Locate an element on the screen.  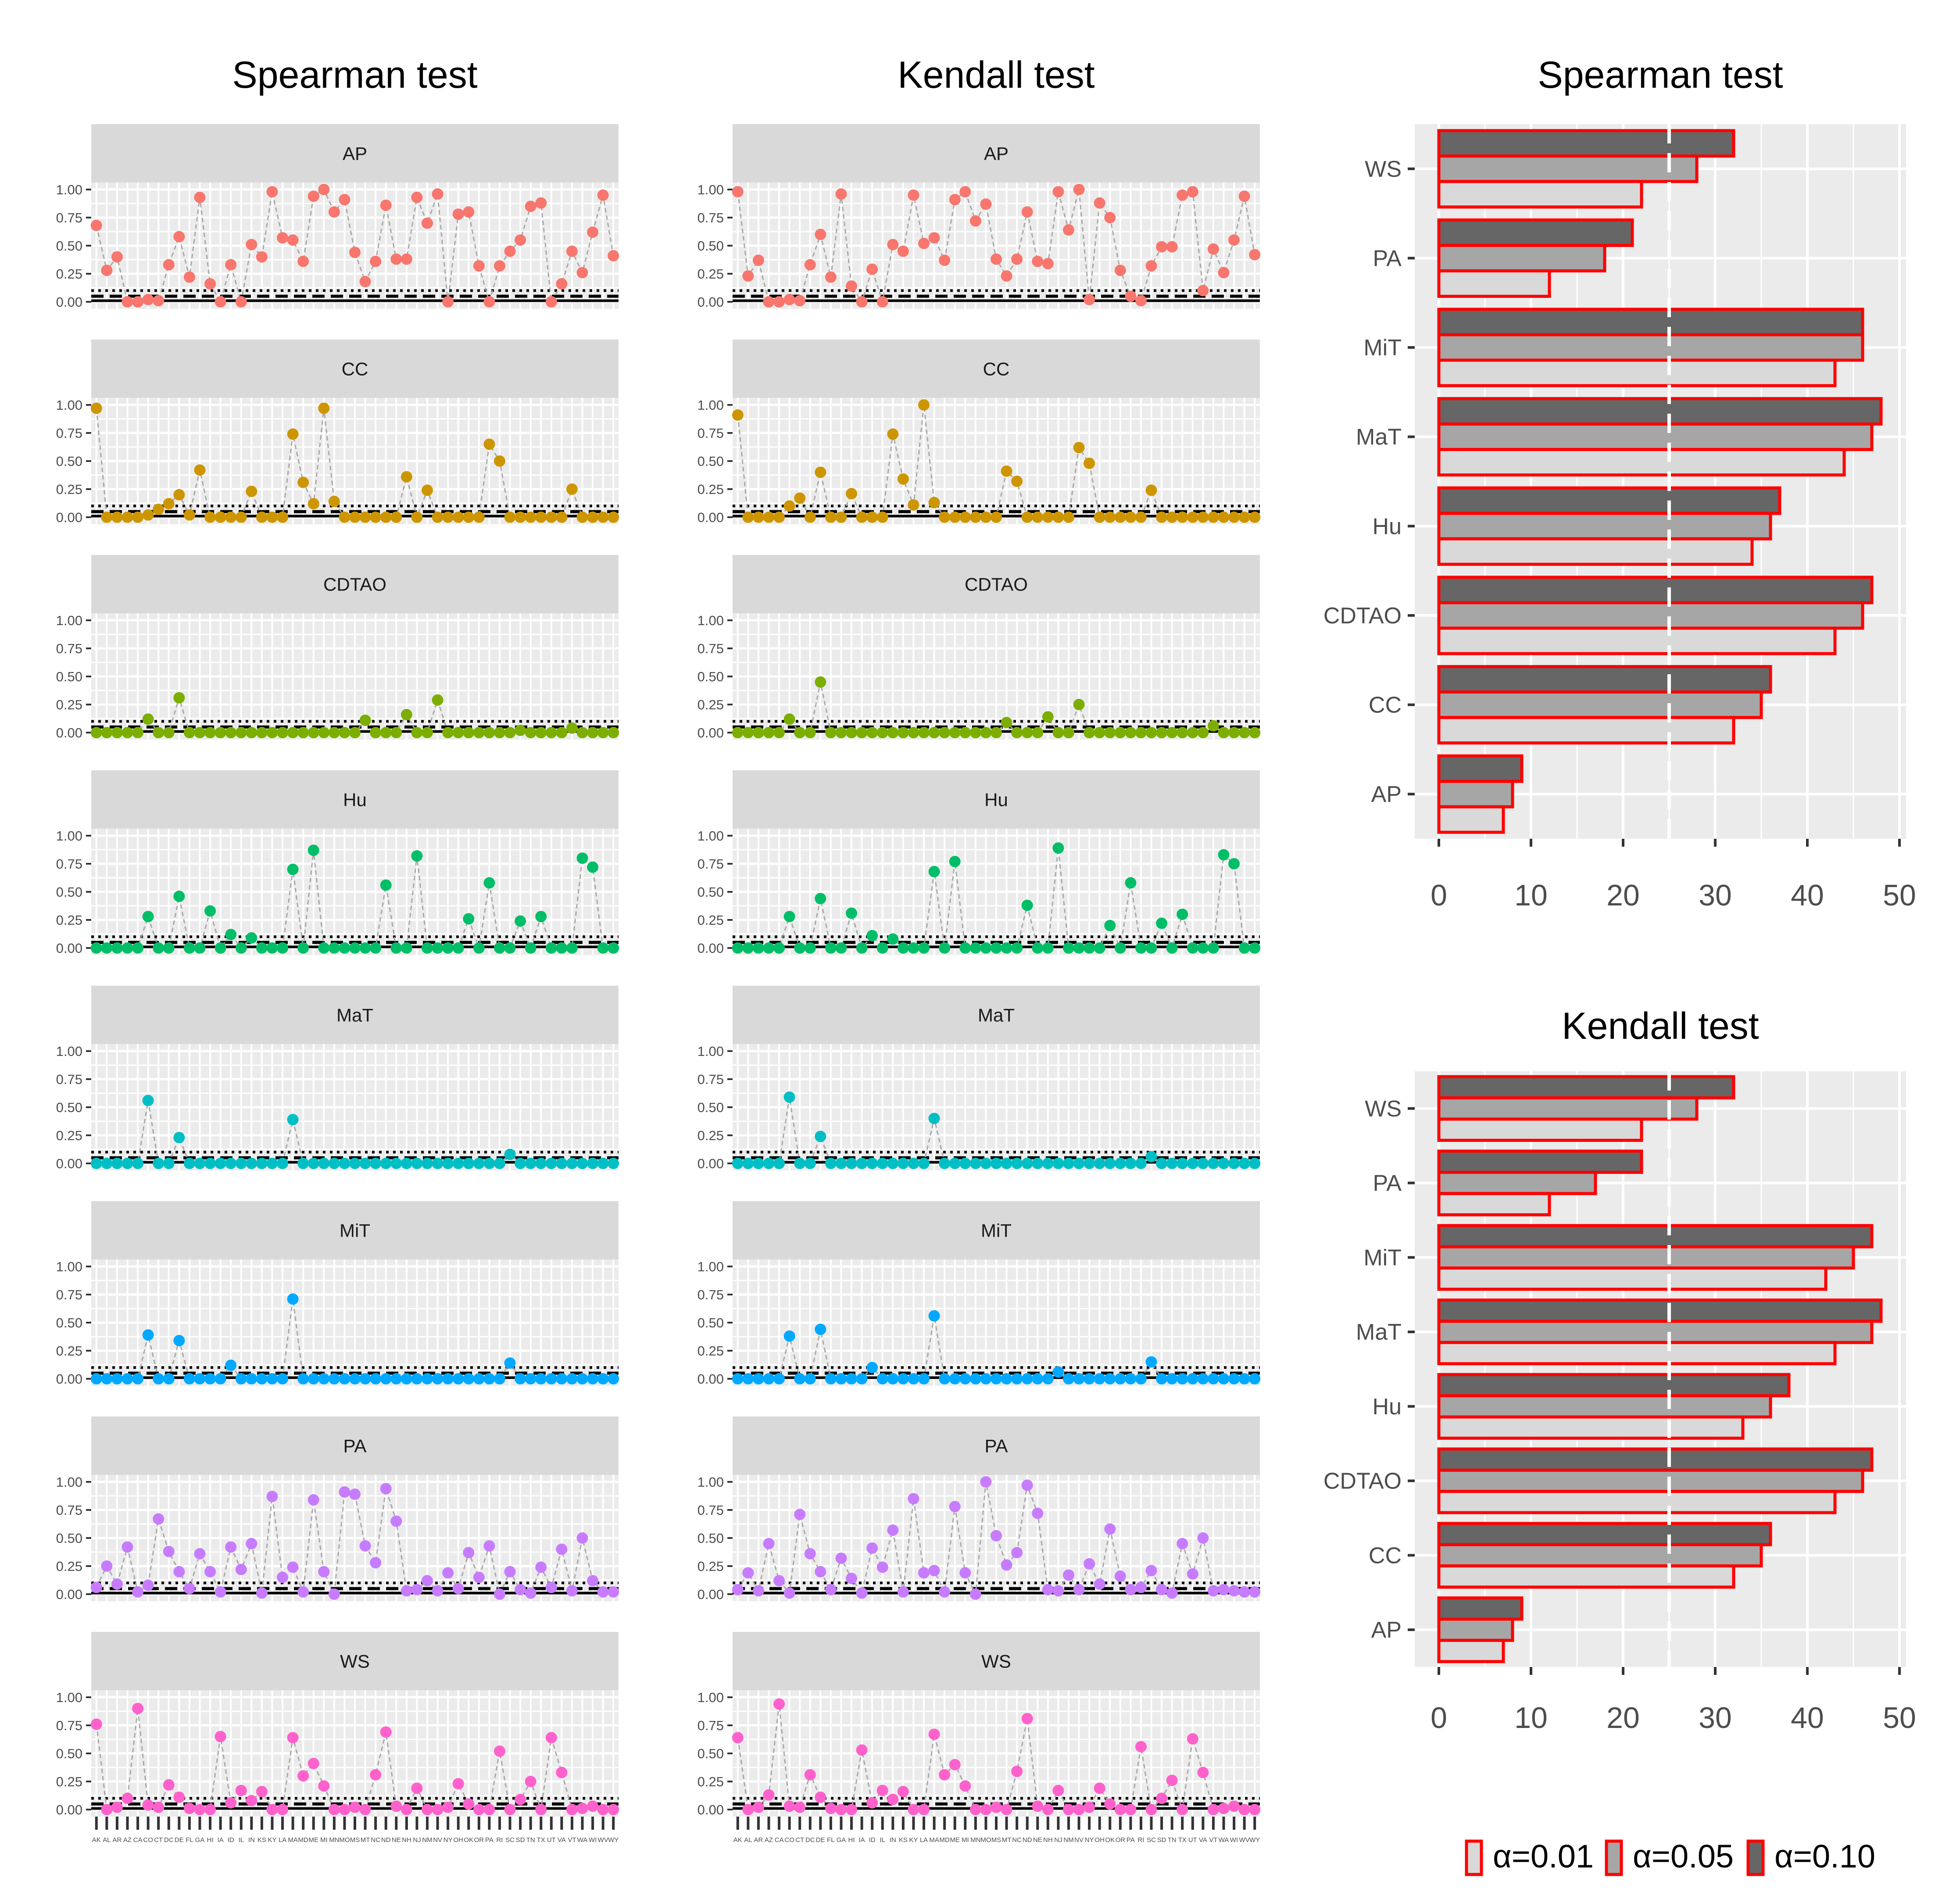
y-tick-label: 0.75 is located at coordinates (710, 648).